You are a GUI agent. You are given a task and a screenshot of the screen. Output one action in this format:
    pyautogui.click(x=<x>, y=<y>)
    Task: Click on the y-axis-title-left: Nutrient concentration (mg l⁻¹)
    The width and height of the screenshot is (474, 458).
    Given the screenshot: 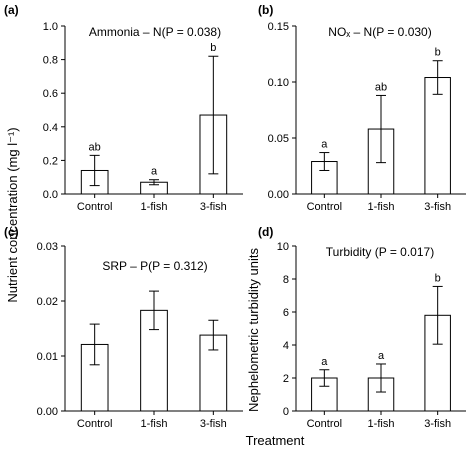 What is the action you would take?
    pyautogui.click(x=12, y=214)
    